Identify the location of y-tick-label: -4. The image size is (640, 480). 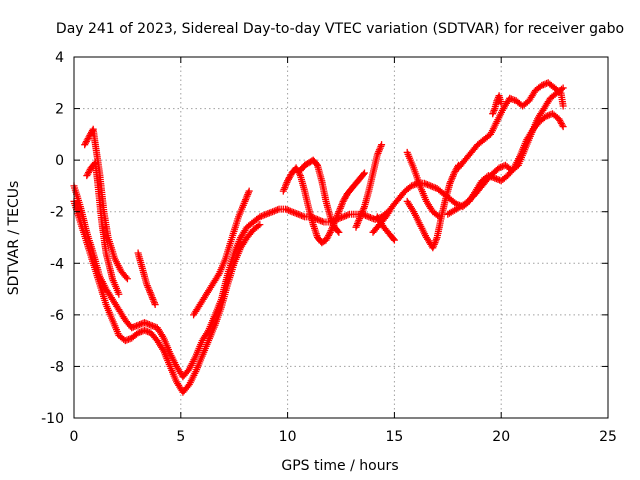
(57, 264).